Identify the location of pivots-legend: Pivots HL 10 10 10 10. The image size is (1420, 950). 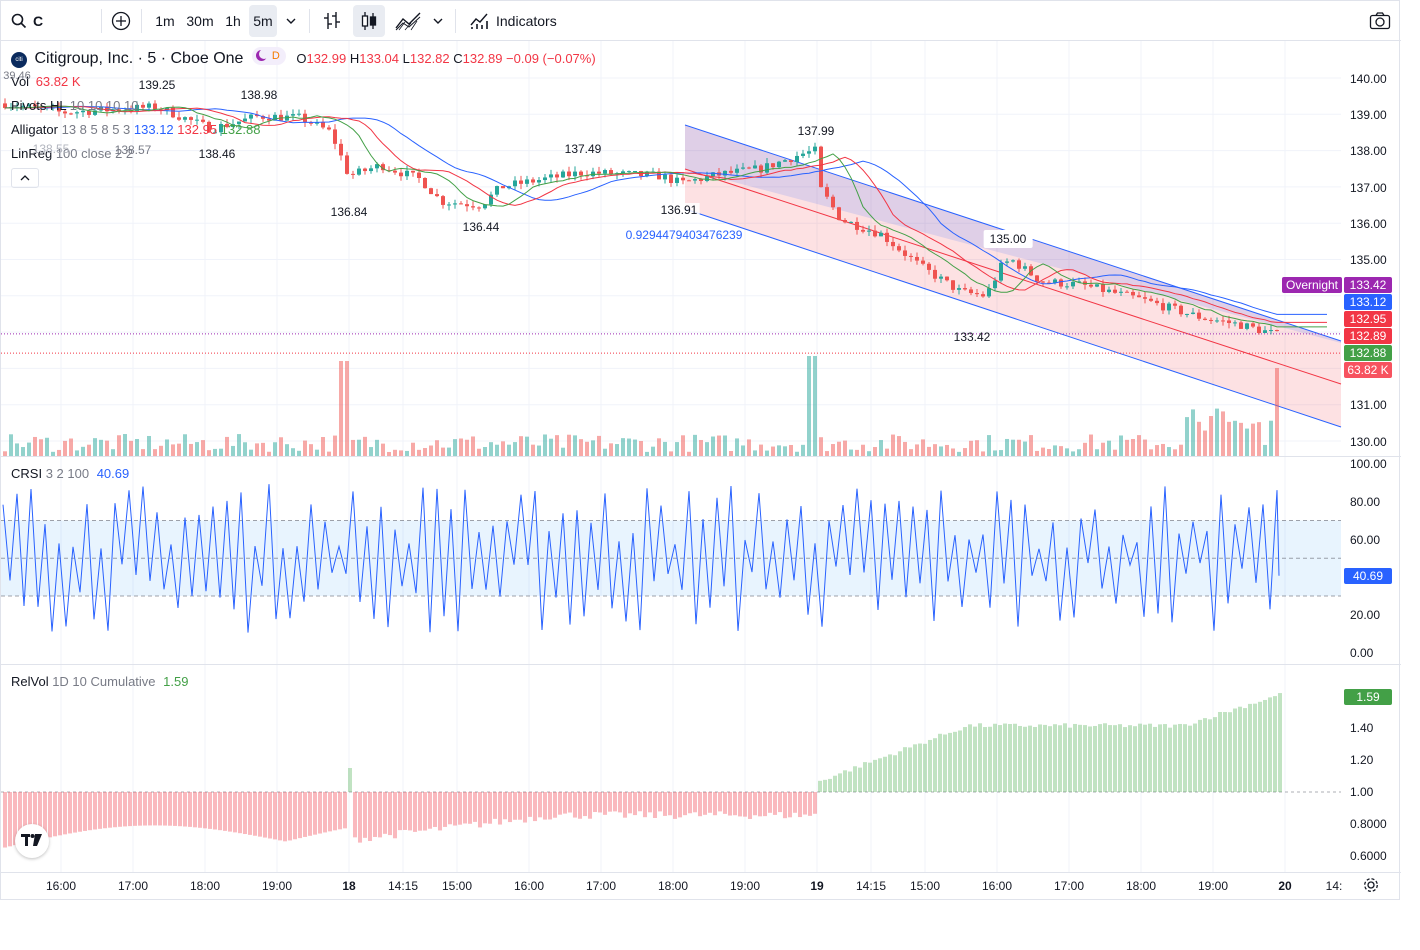
(74, 105).